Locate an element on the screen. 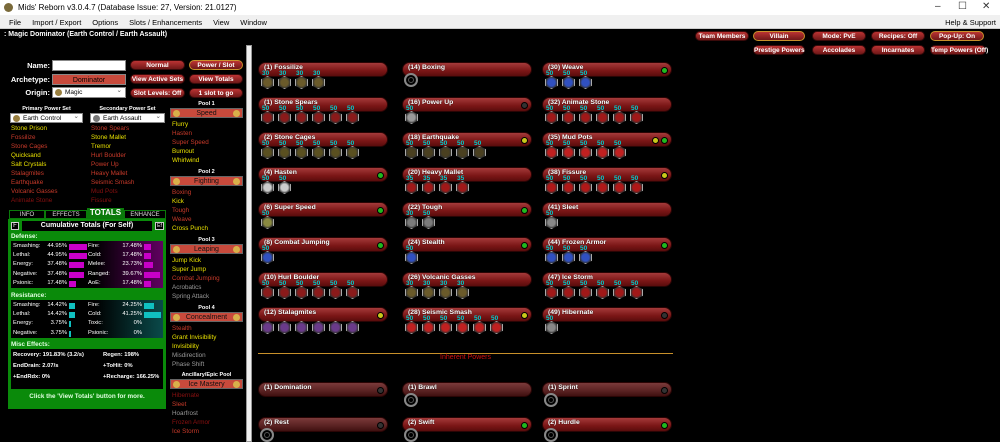  power-slot: (2) Stone Cages is located at coordinates (323, 139).